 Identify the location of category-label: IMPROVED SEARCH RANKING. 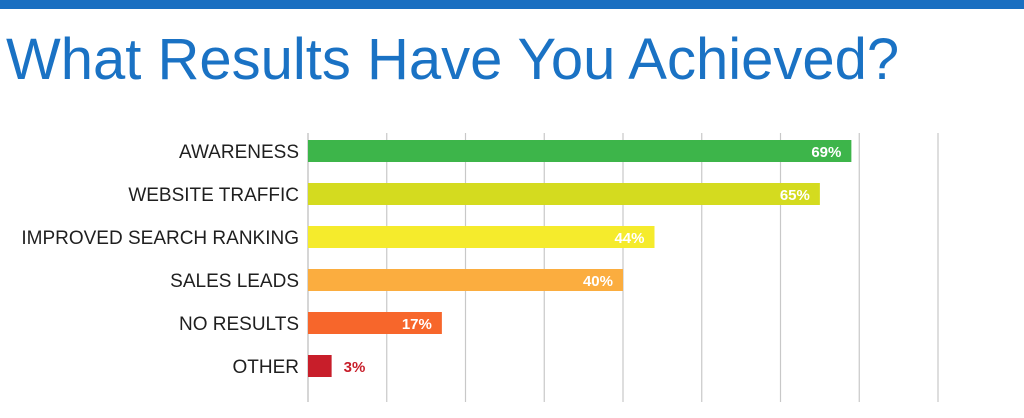
(160, 238).